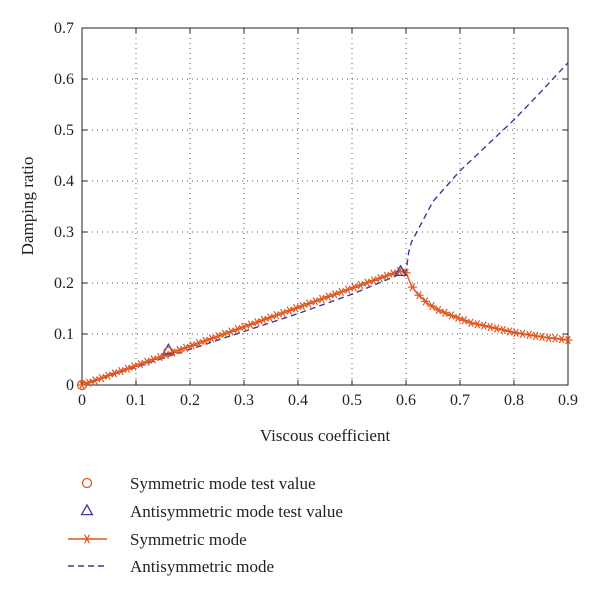  I want to click on y-axis-label: Damping ratio, so click(27, 206).